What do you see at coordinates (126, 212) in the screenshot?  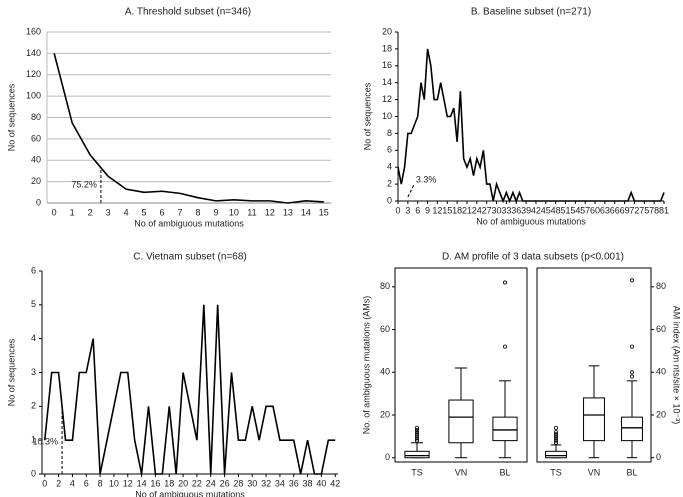 I see `x-tick-label: 4` at bounding box center [126, 212].